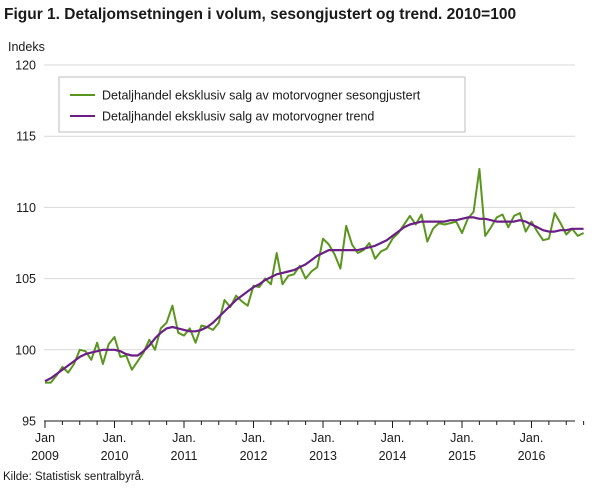 The width and height of the screenshot is (609, 488). Describe the element at coordinates (323, 456) in the screenshot. I see `x-tick-label-year: 2013` at that location.